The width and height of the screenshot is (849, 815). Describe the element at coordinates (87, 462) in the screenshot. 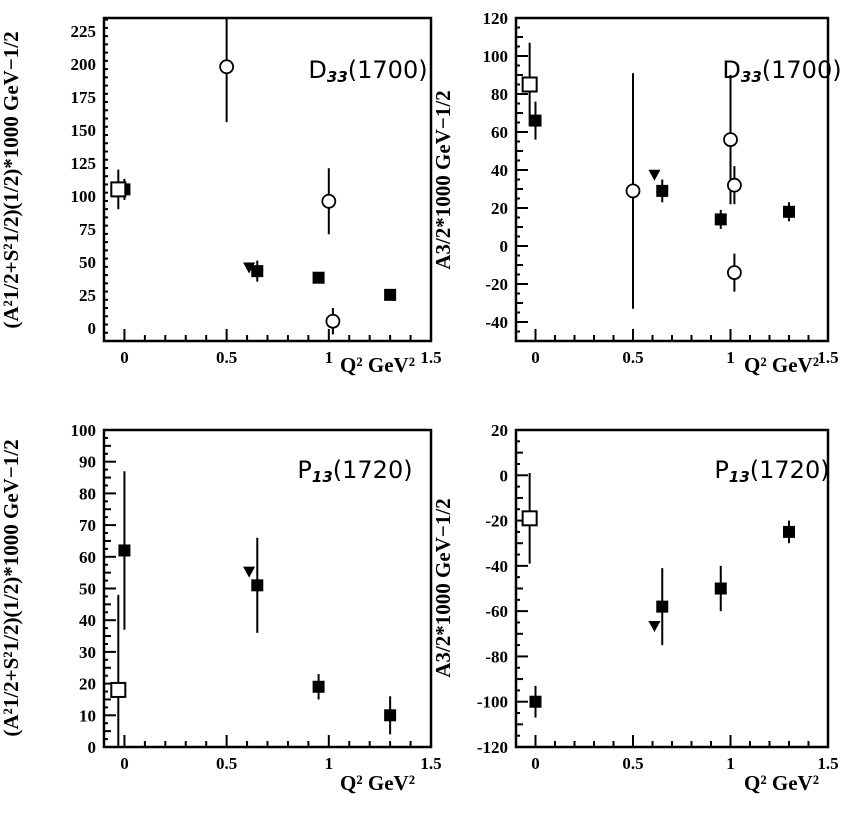

I see `y-tick-label: 90` at that location.